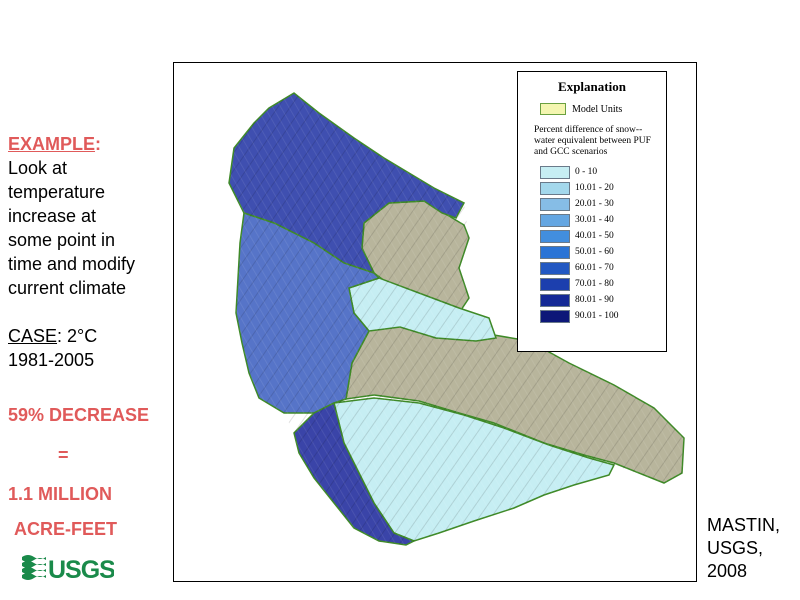 The height and width of the screenshot is (600, 800). Describe the element at coordinates (65, 529) in the screenshot. I see `volume-line-2: ACRE-FEET` at that location.